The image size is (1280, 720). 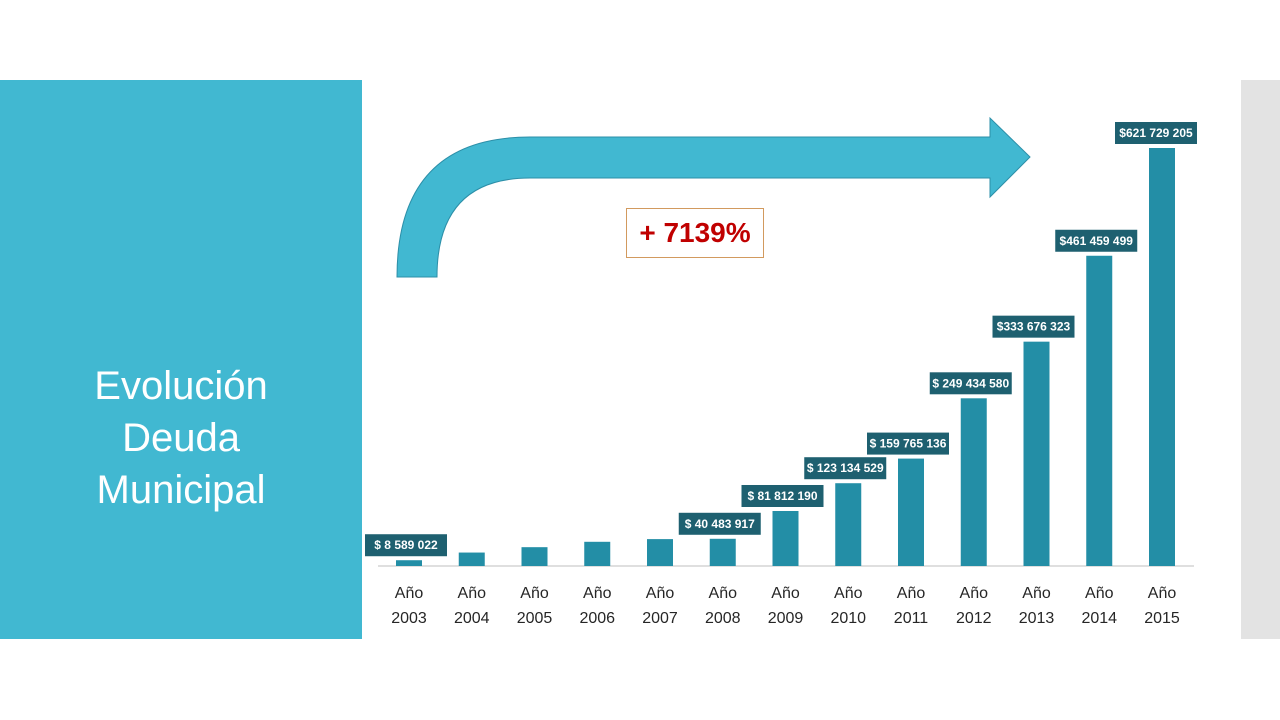 I want to click on curved-arrow-shape, so click(x=713, y=197).